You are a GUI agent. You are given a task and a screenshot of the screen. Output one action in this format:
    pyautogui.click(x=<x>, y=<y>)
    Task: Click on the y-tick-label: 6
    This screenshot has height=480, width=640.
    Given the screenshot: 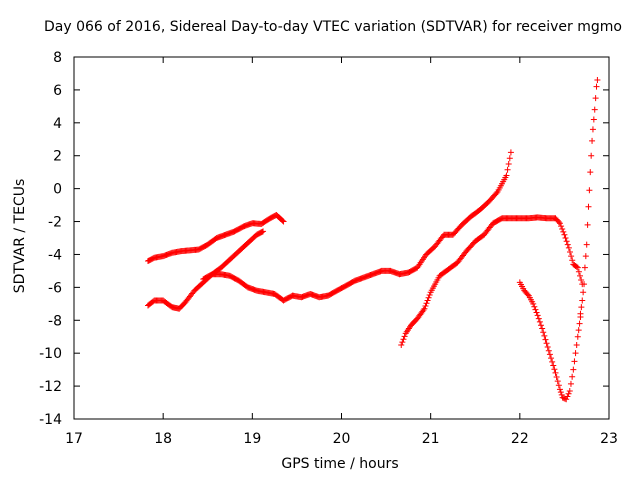 What is the action you would take?
    pyautogui.click(x=57, y=91)
    